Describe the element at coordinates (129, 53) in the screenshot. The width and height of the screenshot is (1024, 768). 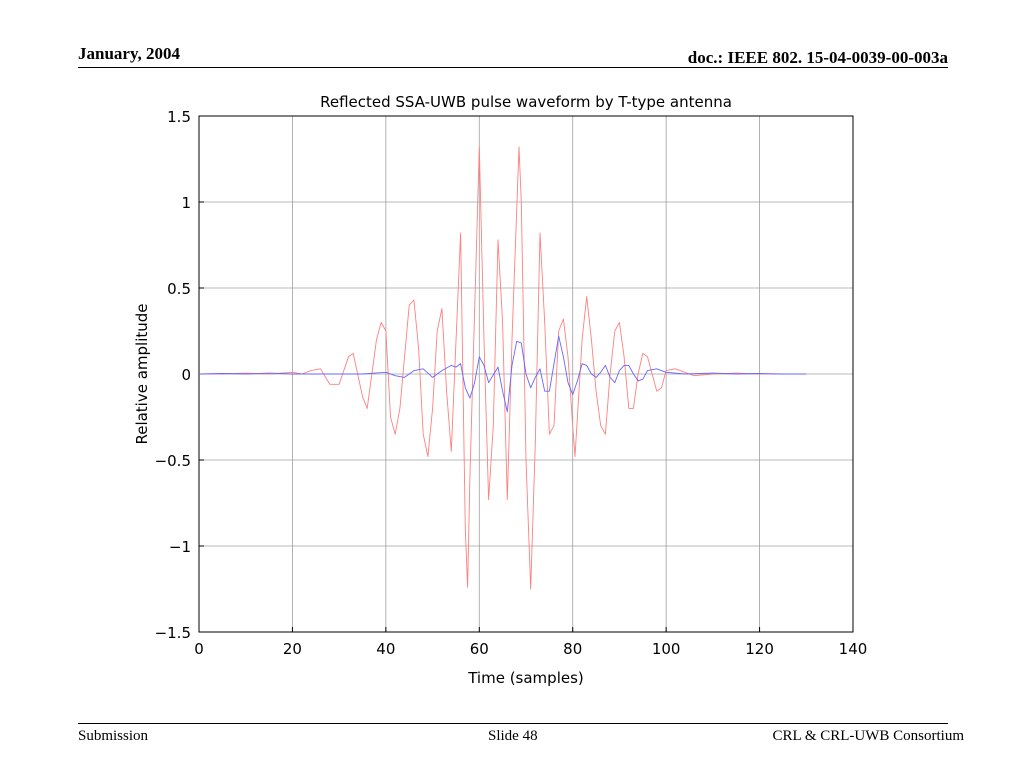
I see `header-date: January, 2004` at that location.